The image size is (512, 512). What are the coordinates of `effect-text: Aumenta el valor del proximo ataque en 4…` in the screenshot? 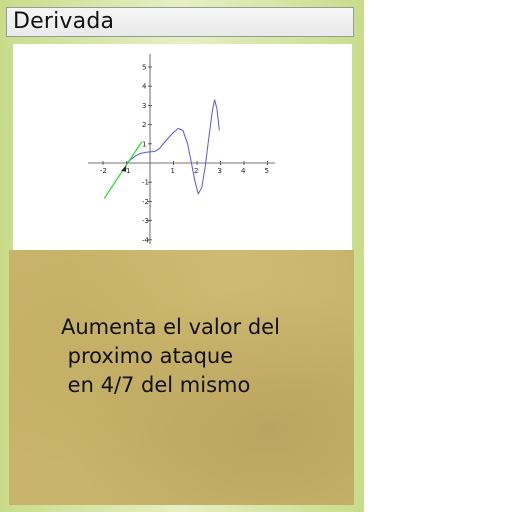 It's located at (170, 356).